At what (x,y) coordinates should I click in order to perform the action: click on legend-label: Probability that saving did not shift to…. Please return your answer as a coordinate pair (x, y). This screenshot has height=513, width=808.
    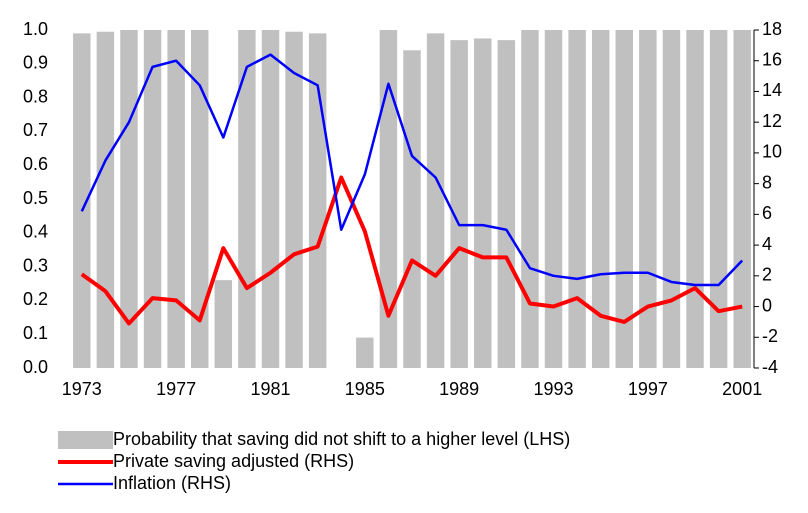
    Looking at the image, I should click on (341, 439).